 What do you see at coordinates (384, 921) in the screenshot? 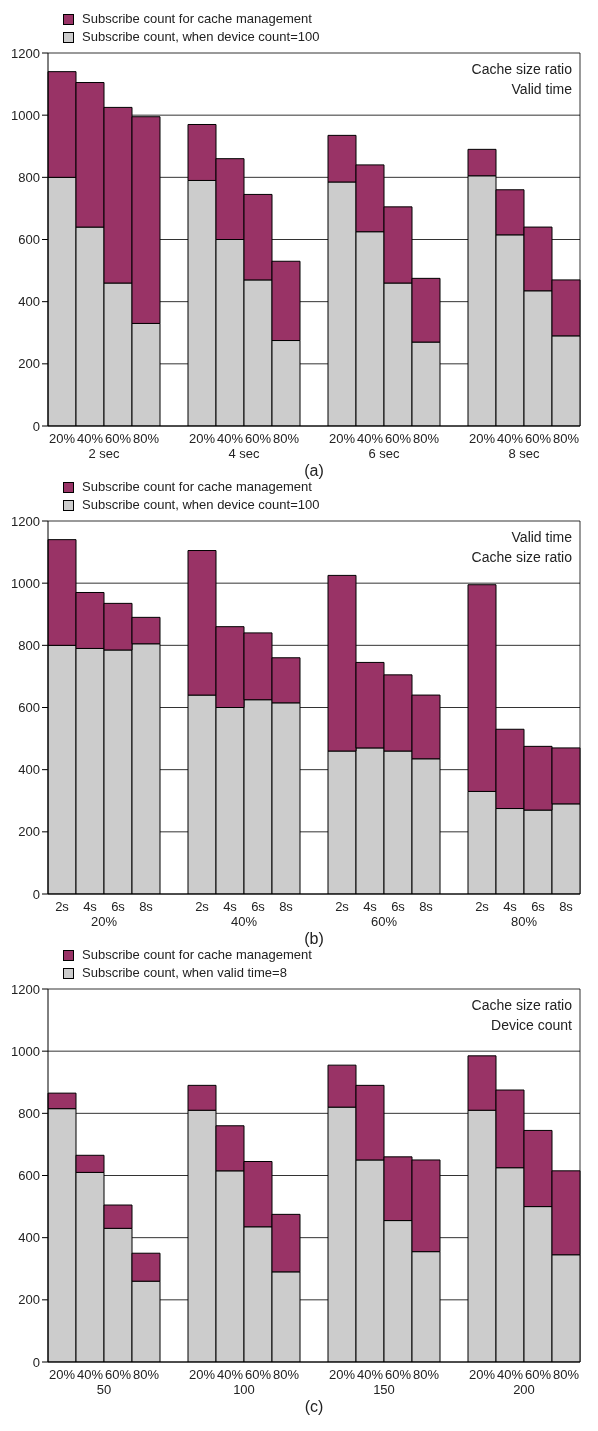
I see `text: 60%` at bounding box center [384, 921].